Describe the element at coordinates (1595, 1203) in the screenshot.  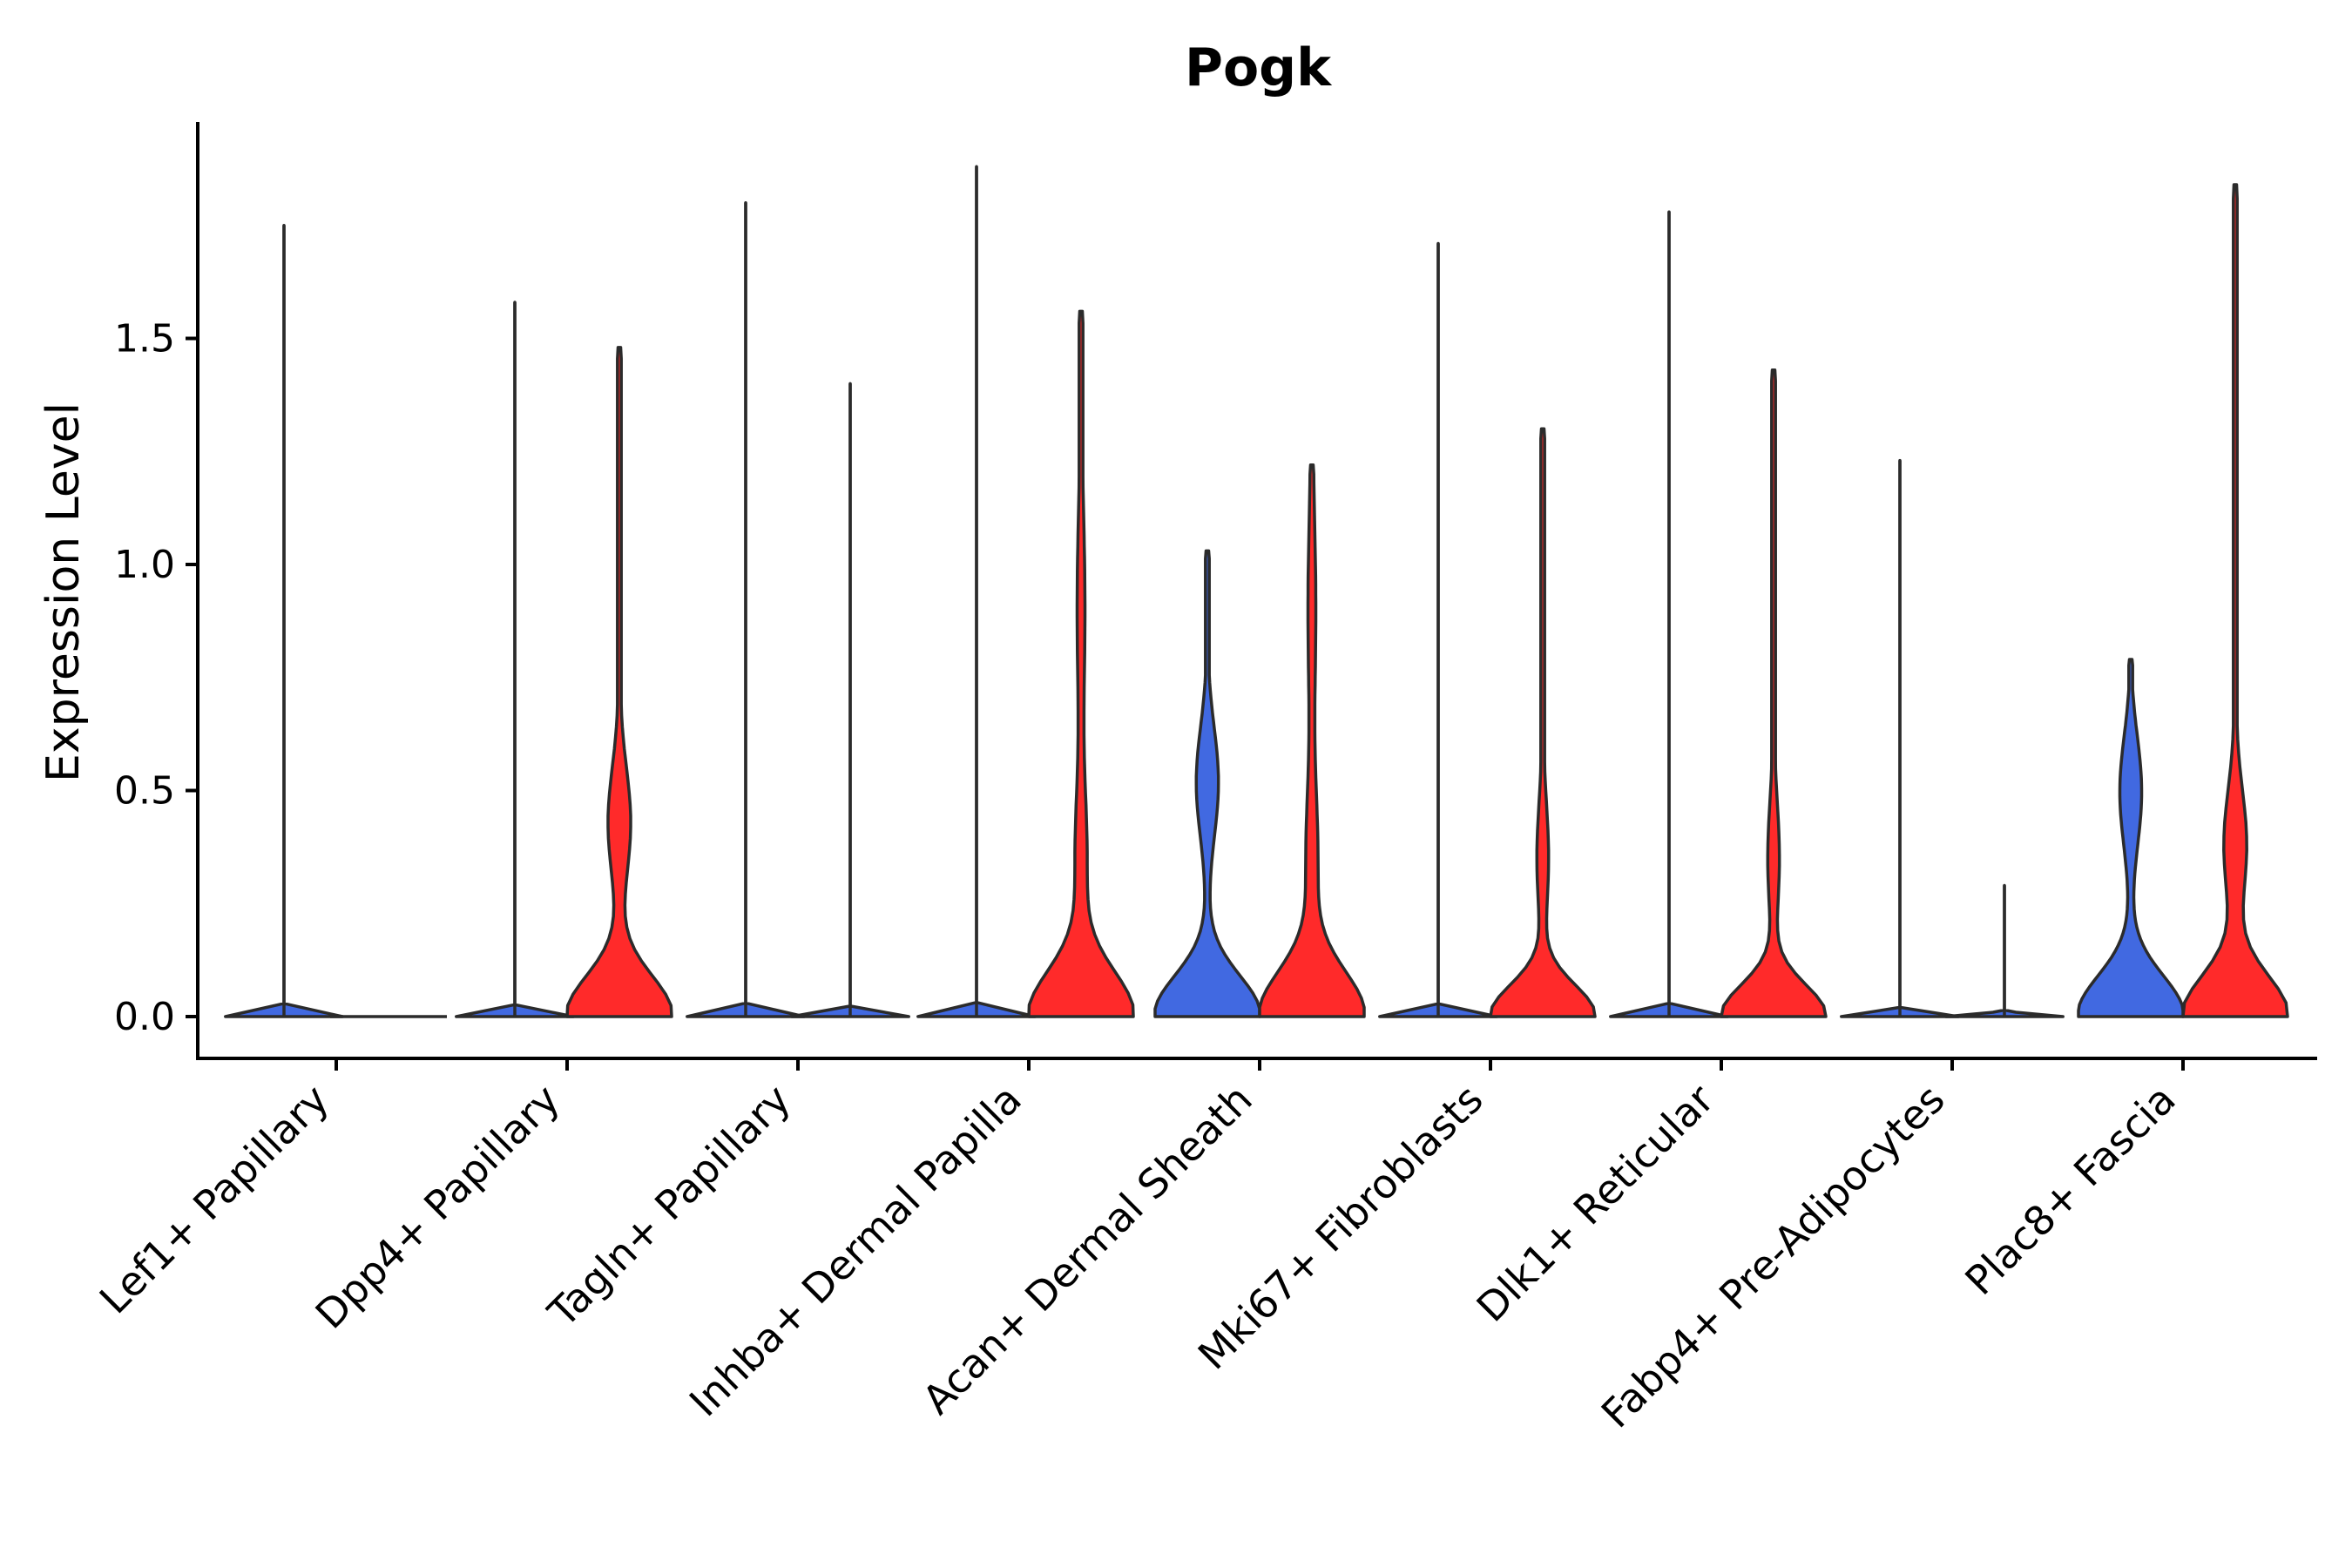
I see `x-tick-label: Dlk1+ Reticular` at that location.